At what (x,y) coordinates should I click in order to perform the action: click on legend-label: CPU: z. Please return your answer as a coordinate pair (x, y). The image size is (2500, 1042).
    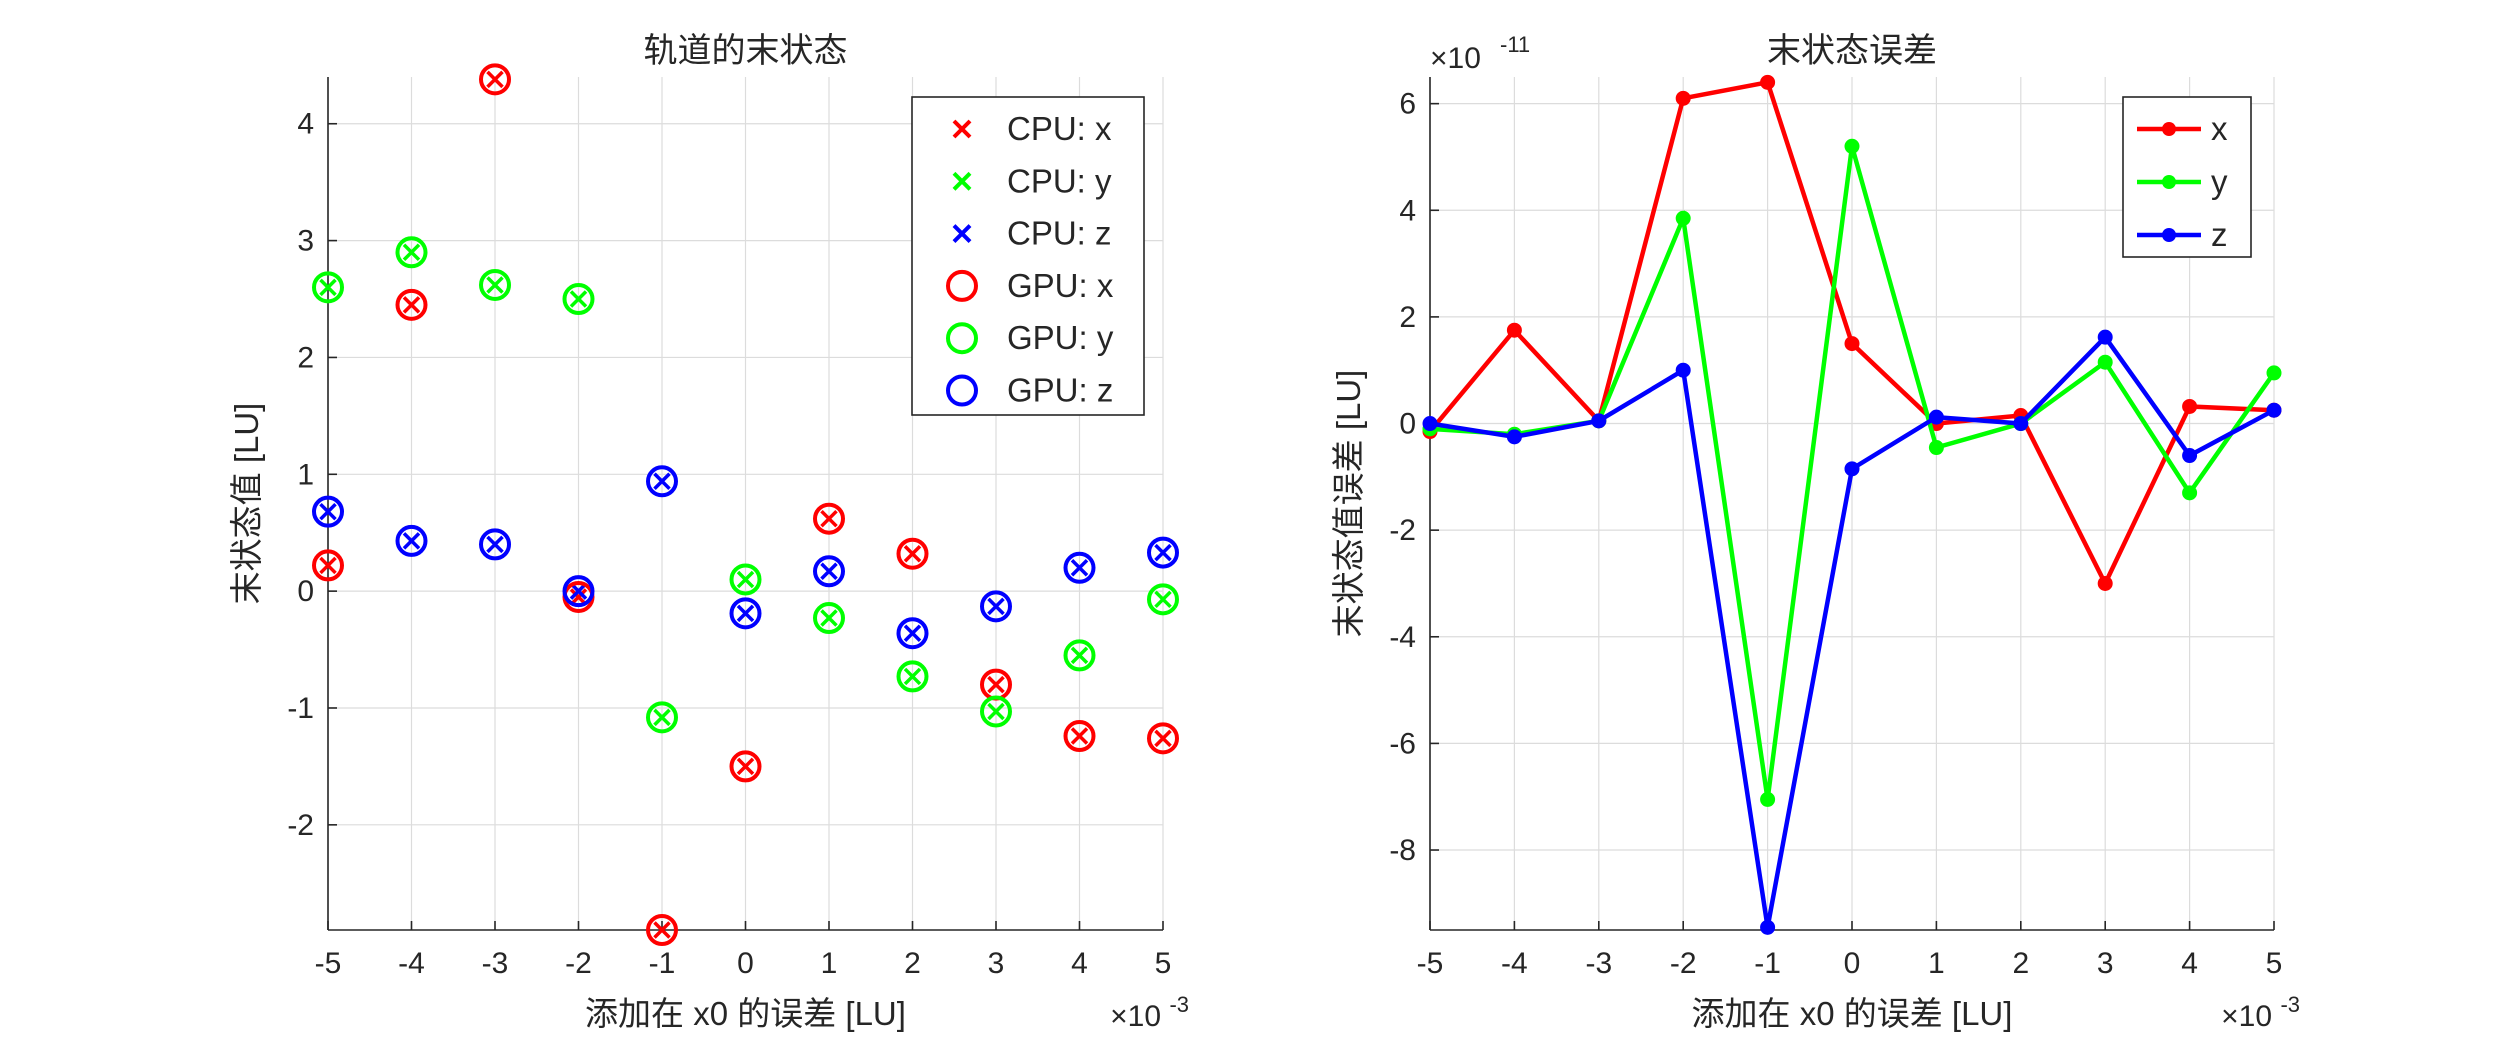
    Looking at the image, I should click on (1059, 233).